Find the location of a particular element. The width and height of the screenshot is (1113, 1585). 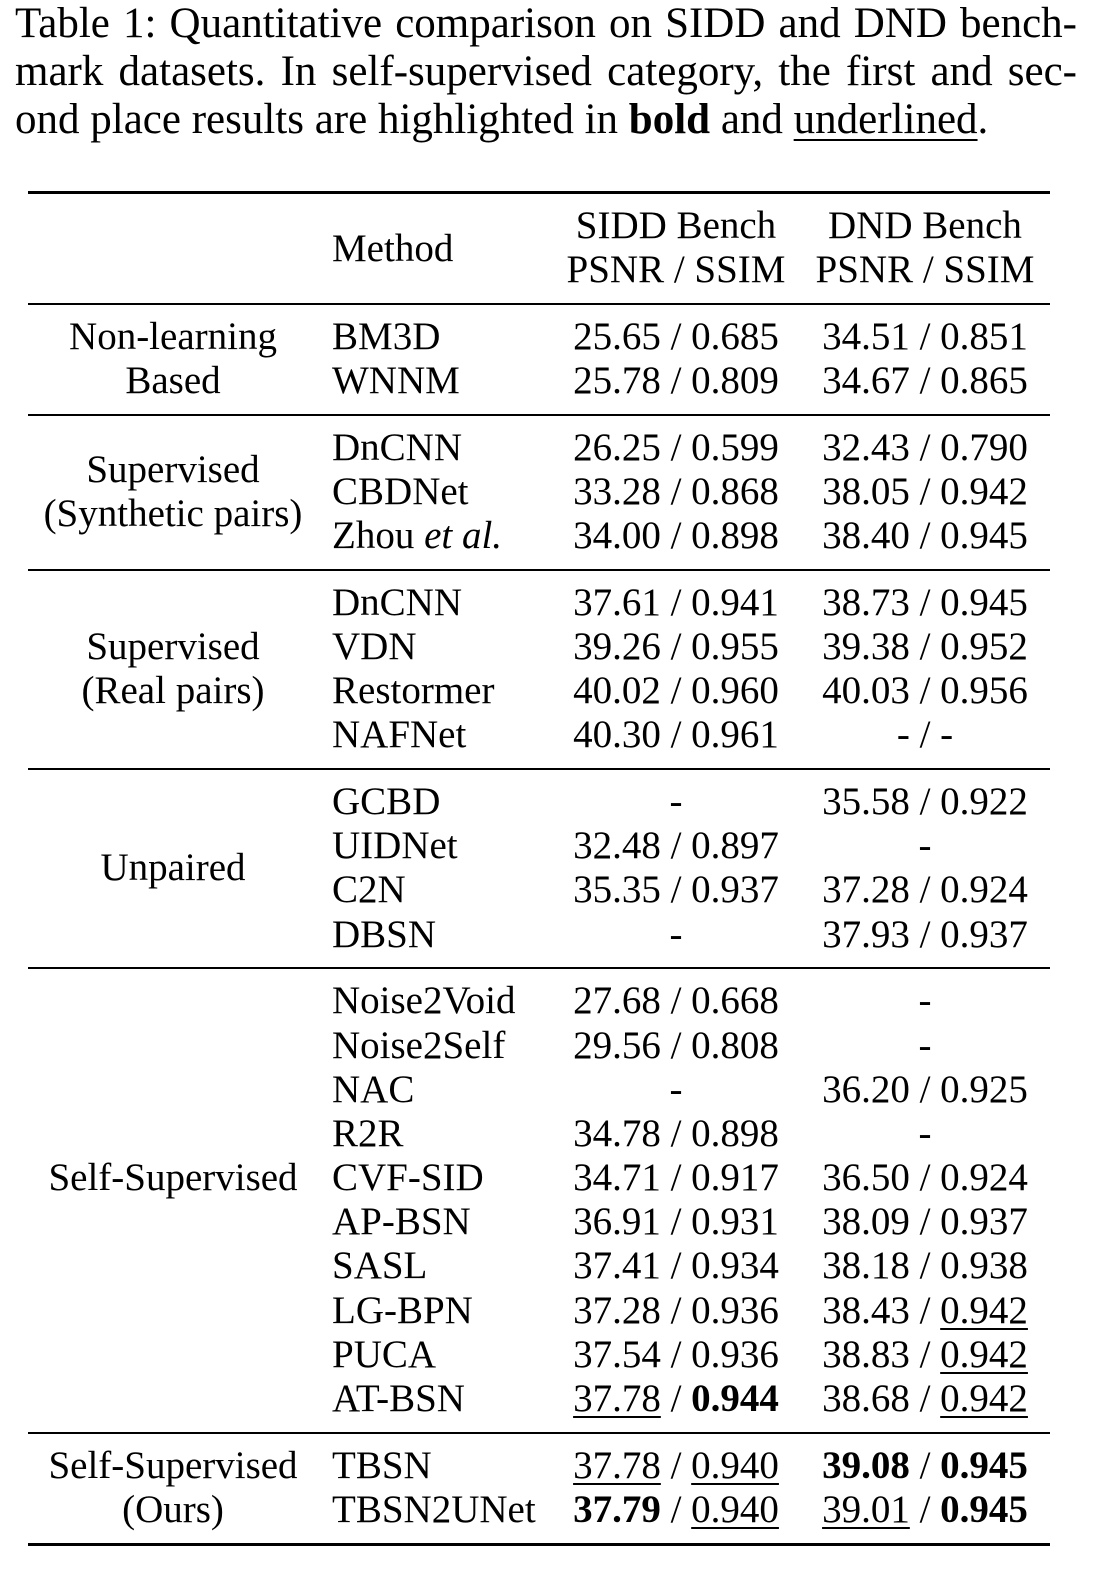

sidd-score-cell: 37.78 / 0.944 is located at coordinates (676, 1399).